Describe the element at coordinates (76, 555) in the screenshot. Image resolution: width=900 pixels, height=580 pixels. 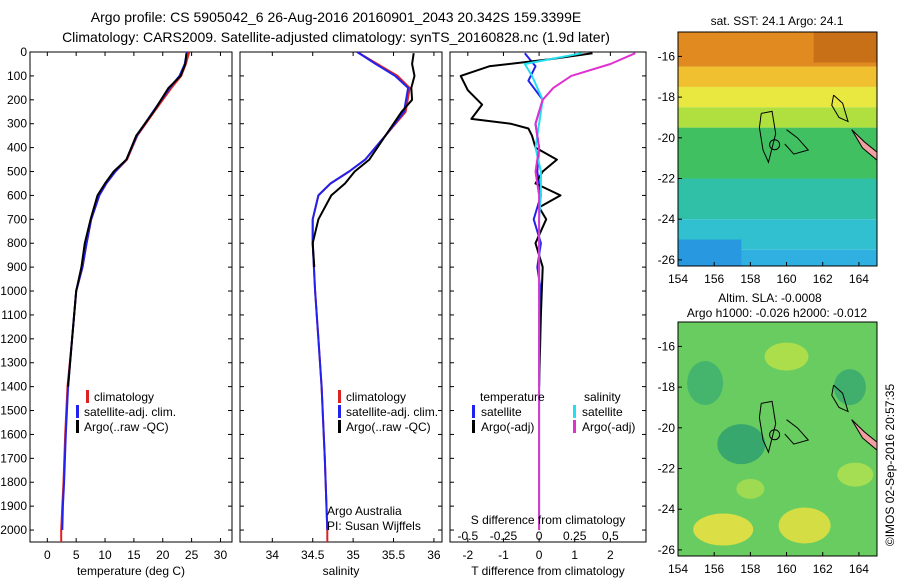
I see `x-tick-label: 5` at that location.